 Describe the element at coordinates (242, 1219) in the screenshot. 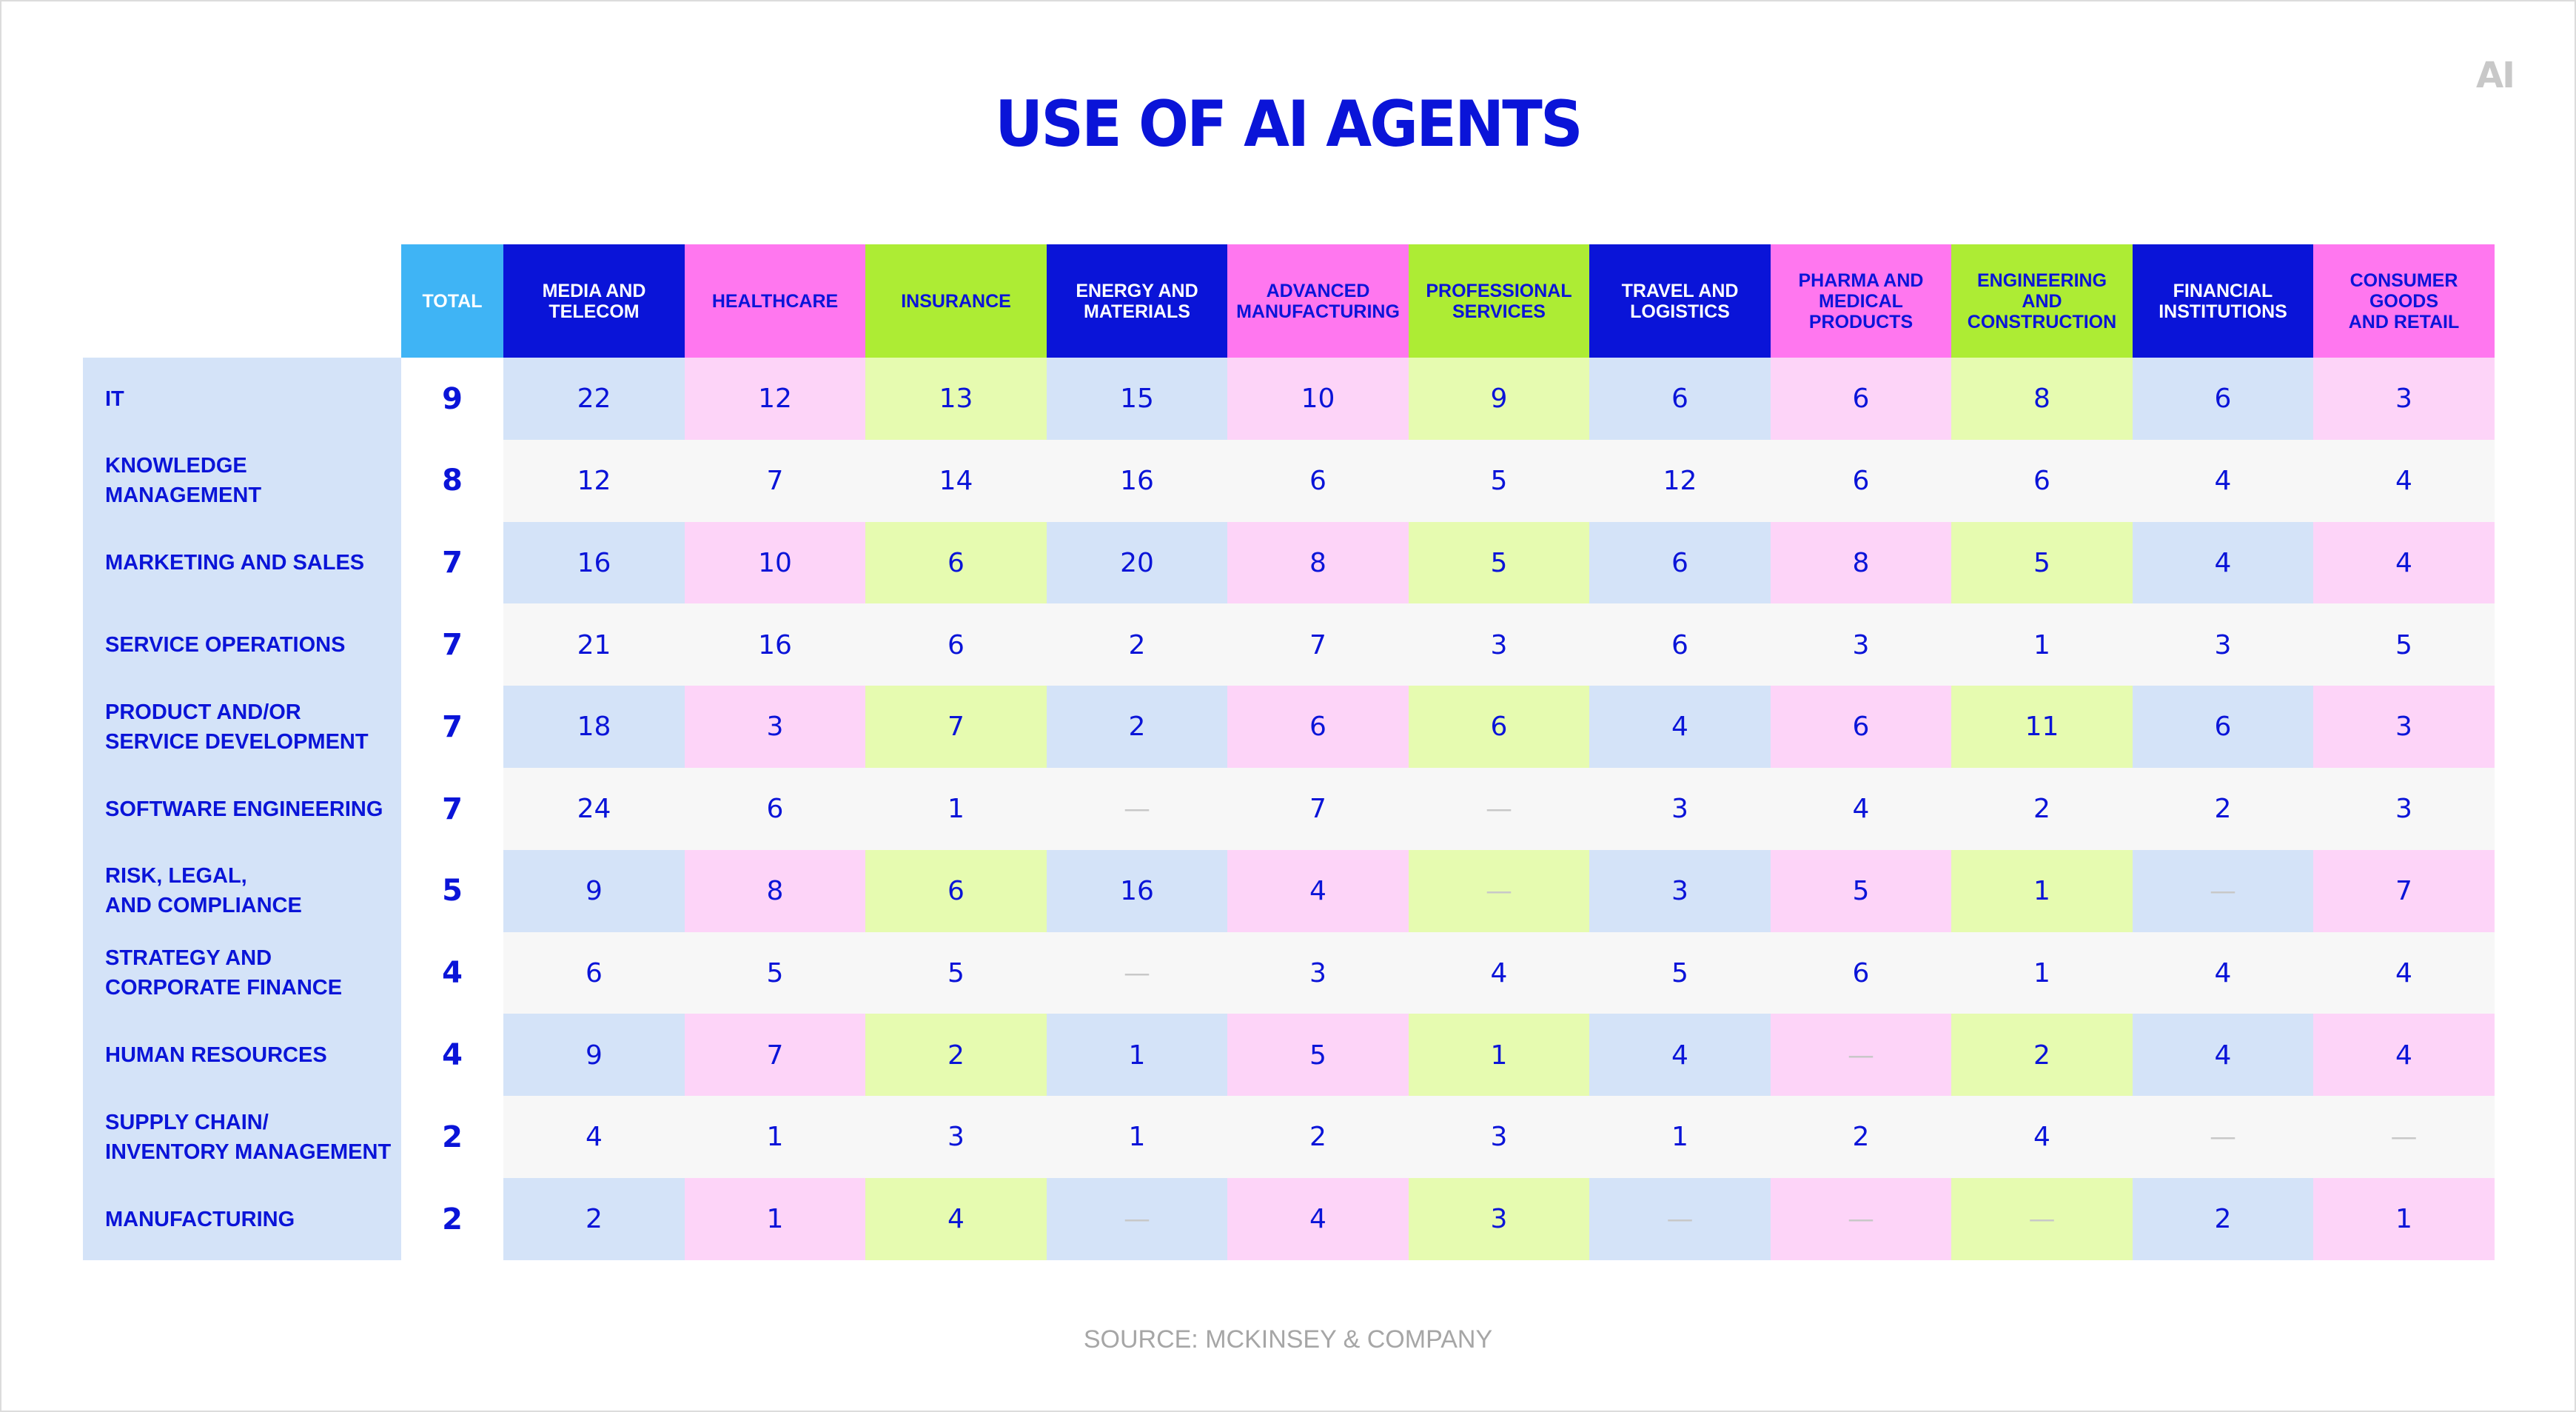

I see `row-label: MANUFACTURING` at that location.